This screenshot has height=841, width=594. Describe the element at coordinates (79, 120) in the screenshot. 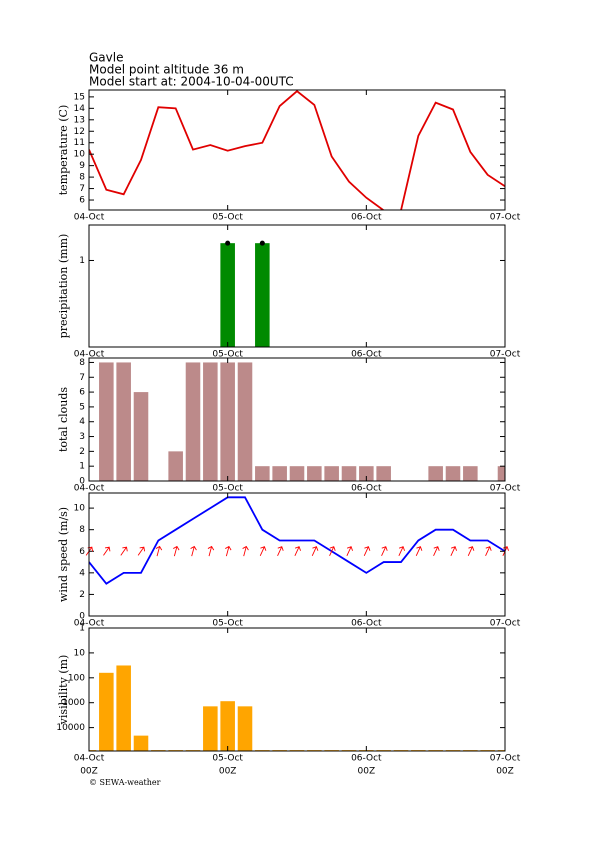

I see `y-tick-label: 13` at that location.